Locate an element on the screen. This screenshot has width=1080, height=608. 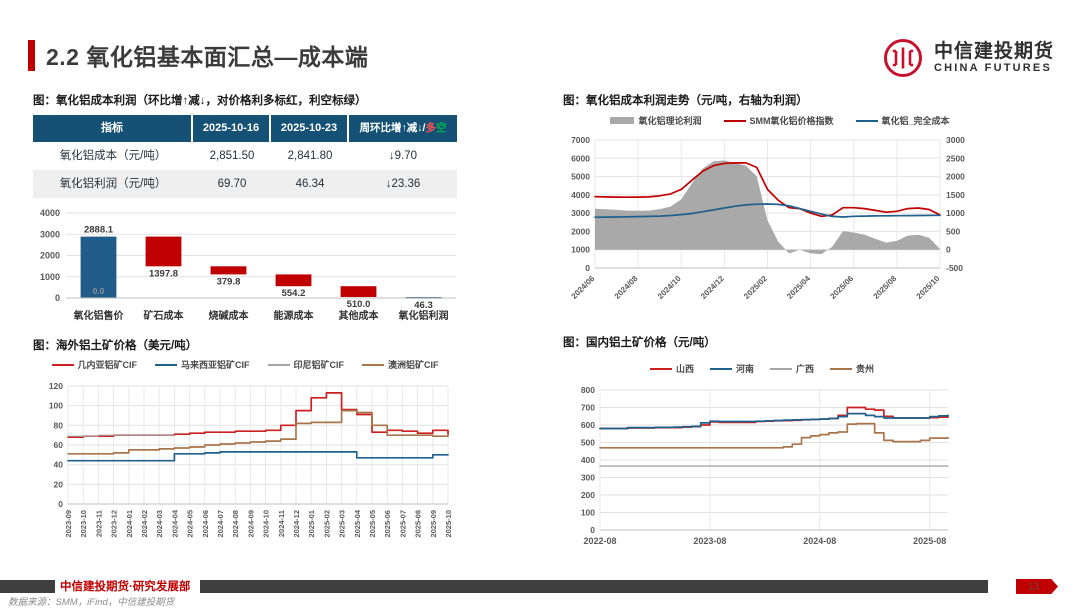
svg-text: 2025-04 is located at coordinates (357, 523).